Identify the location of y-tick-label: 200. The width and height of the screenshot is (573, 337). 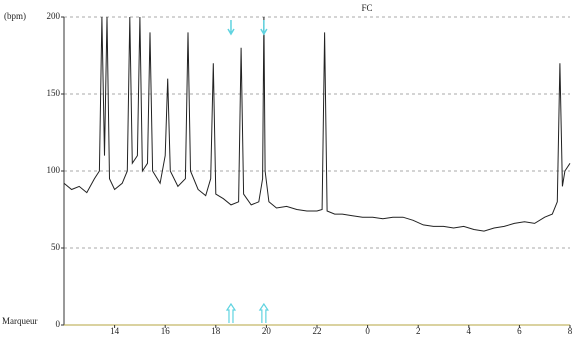
(54, 16).